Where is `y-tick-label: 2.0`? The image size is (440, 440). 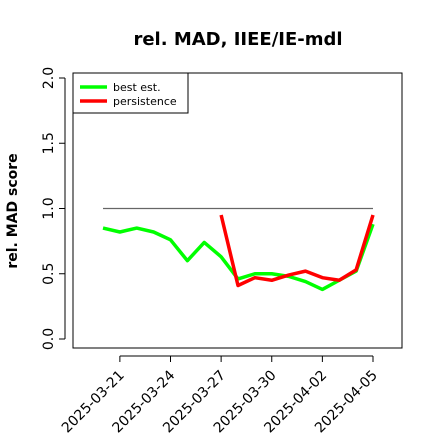
y-tick-label: 2.0 is located at coordinates (49, 78).